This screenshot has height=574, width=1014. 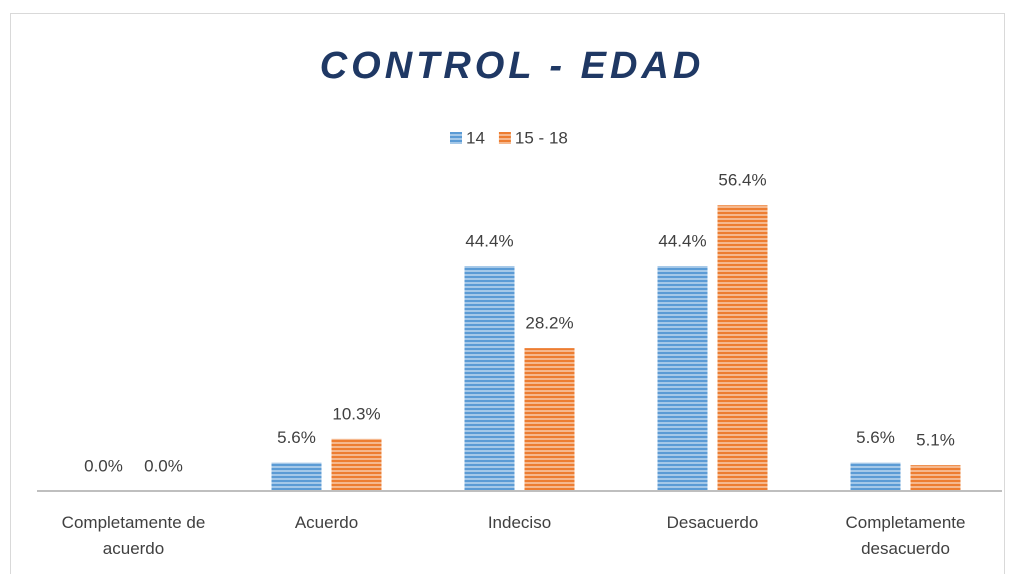 I want to click on value-label: 56.4%, so click(x=742, y=180).